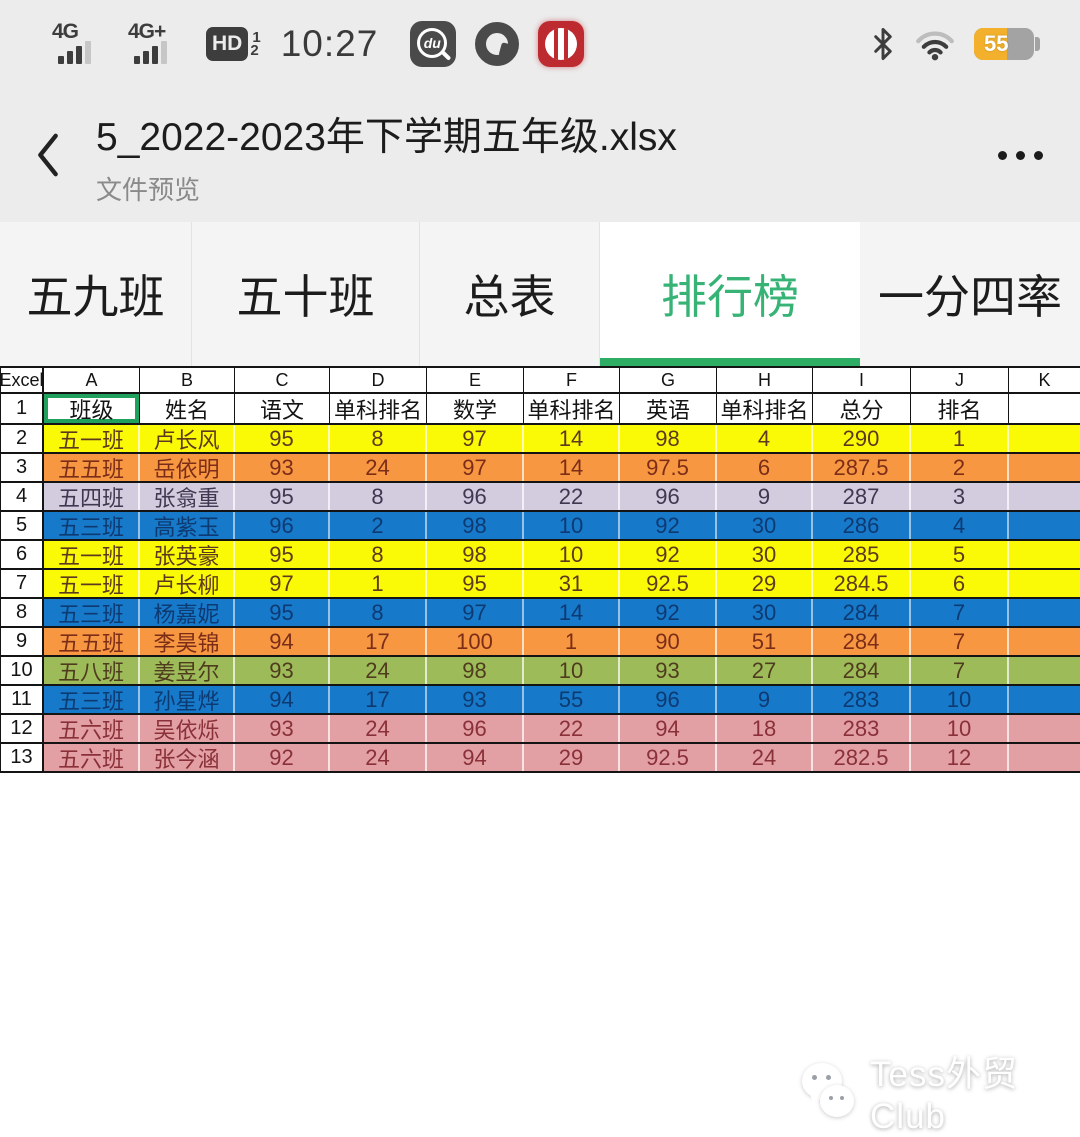  I want to click on cell-e11: 93, so click(475, 699).